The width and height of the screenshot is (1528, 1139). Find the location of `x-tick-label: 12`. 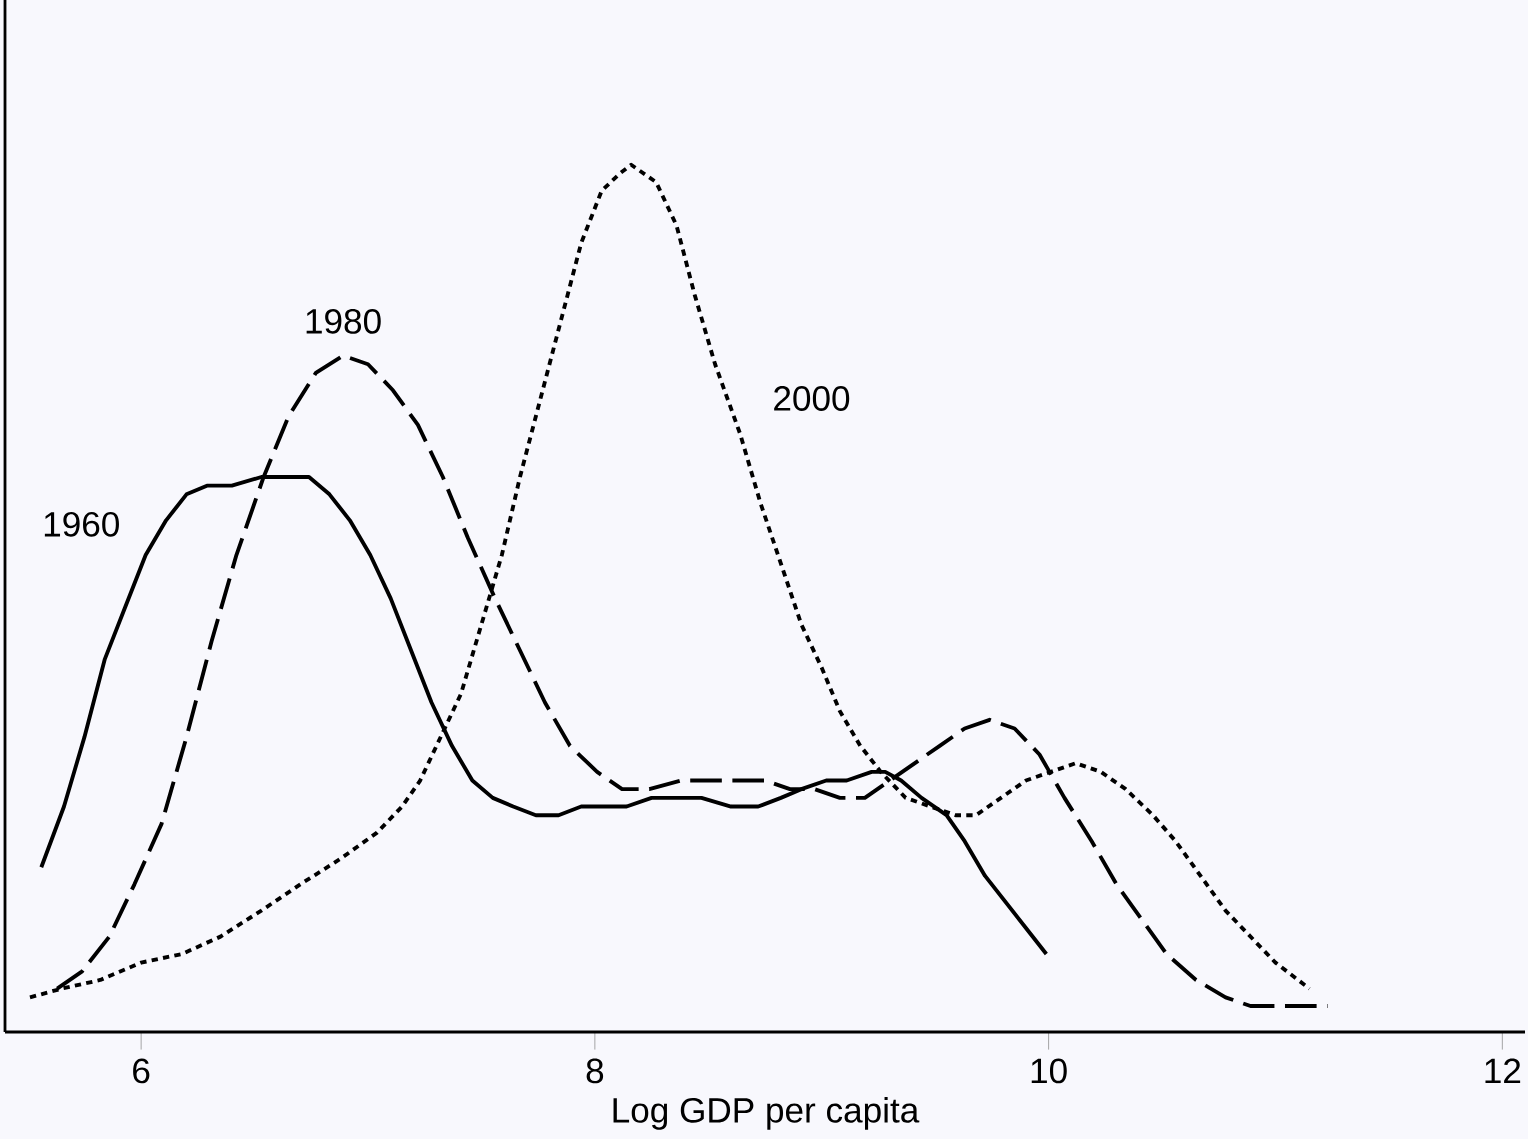

x-tick-label: 12 is located at coordinates (1503, 1071).